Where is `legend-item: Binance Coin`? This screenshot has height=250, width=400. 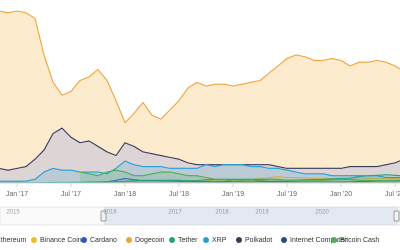 legend-item: Binance Coin is located at coordinates (56, 240).